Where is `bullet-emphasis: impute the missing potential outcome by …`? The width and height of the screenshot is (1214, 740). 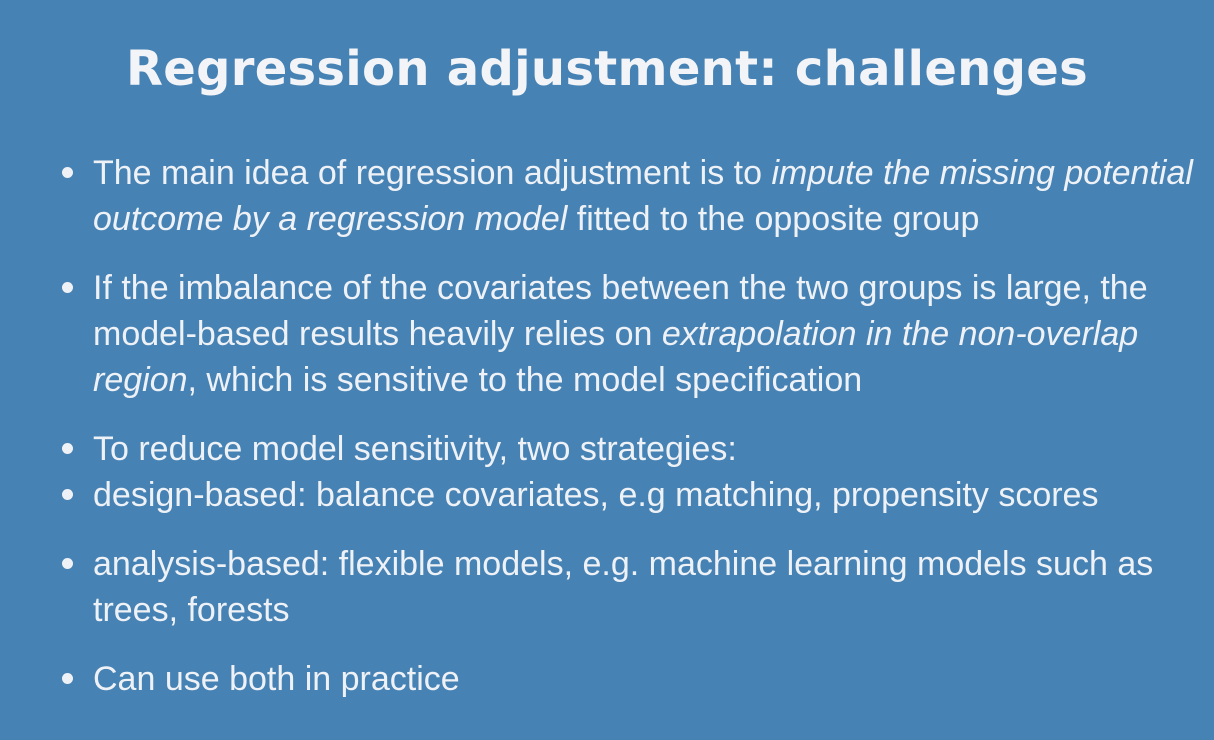 bullet-emphasis: impute the missing potential outcome by … is located at coordinates (643, 196).